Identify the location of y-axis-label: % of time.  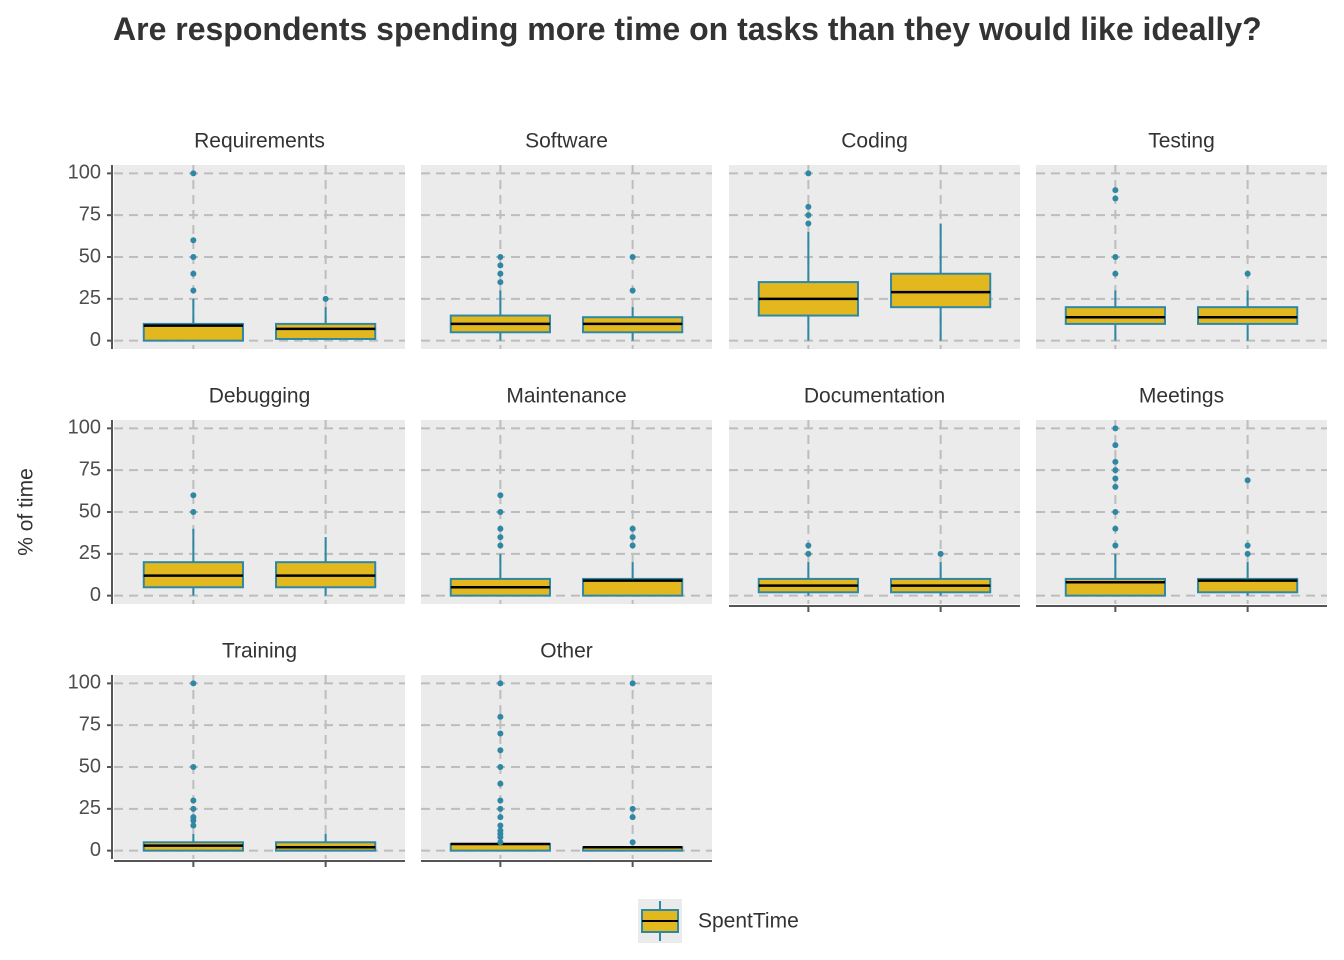
(26, 512).